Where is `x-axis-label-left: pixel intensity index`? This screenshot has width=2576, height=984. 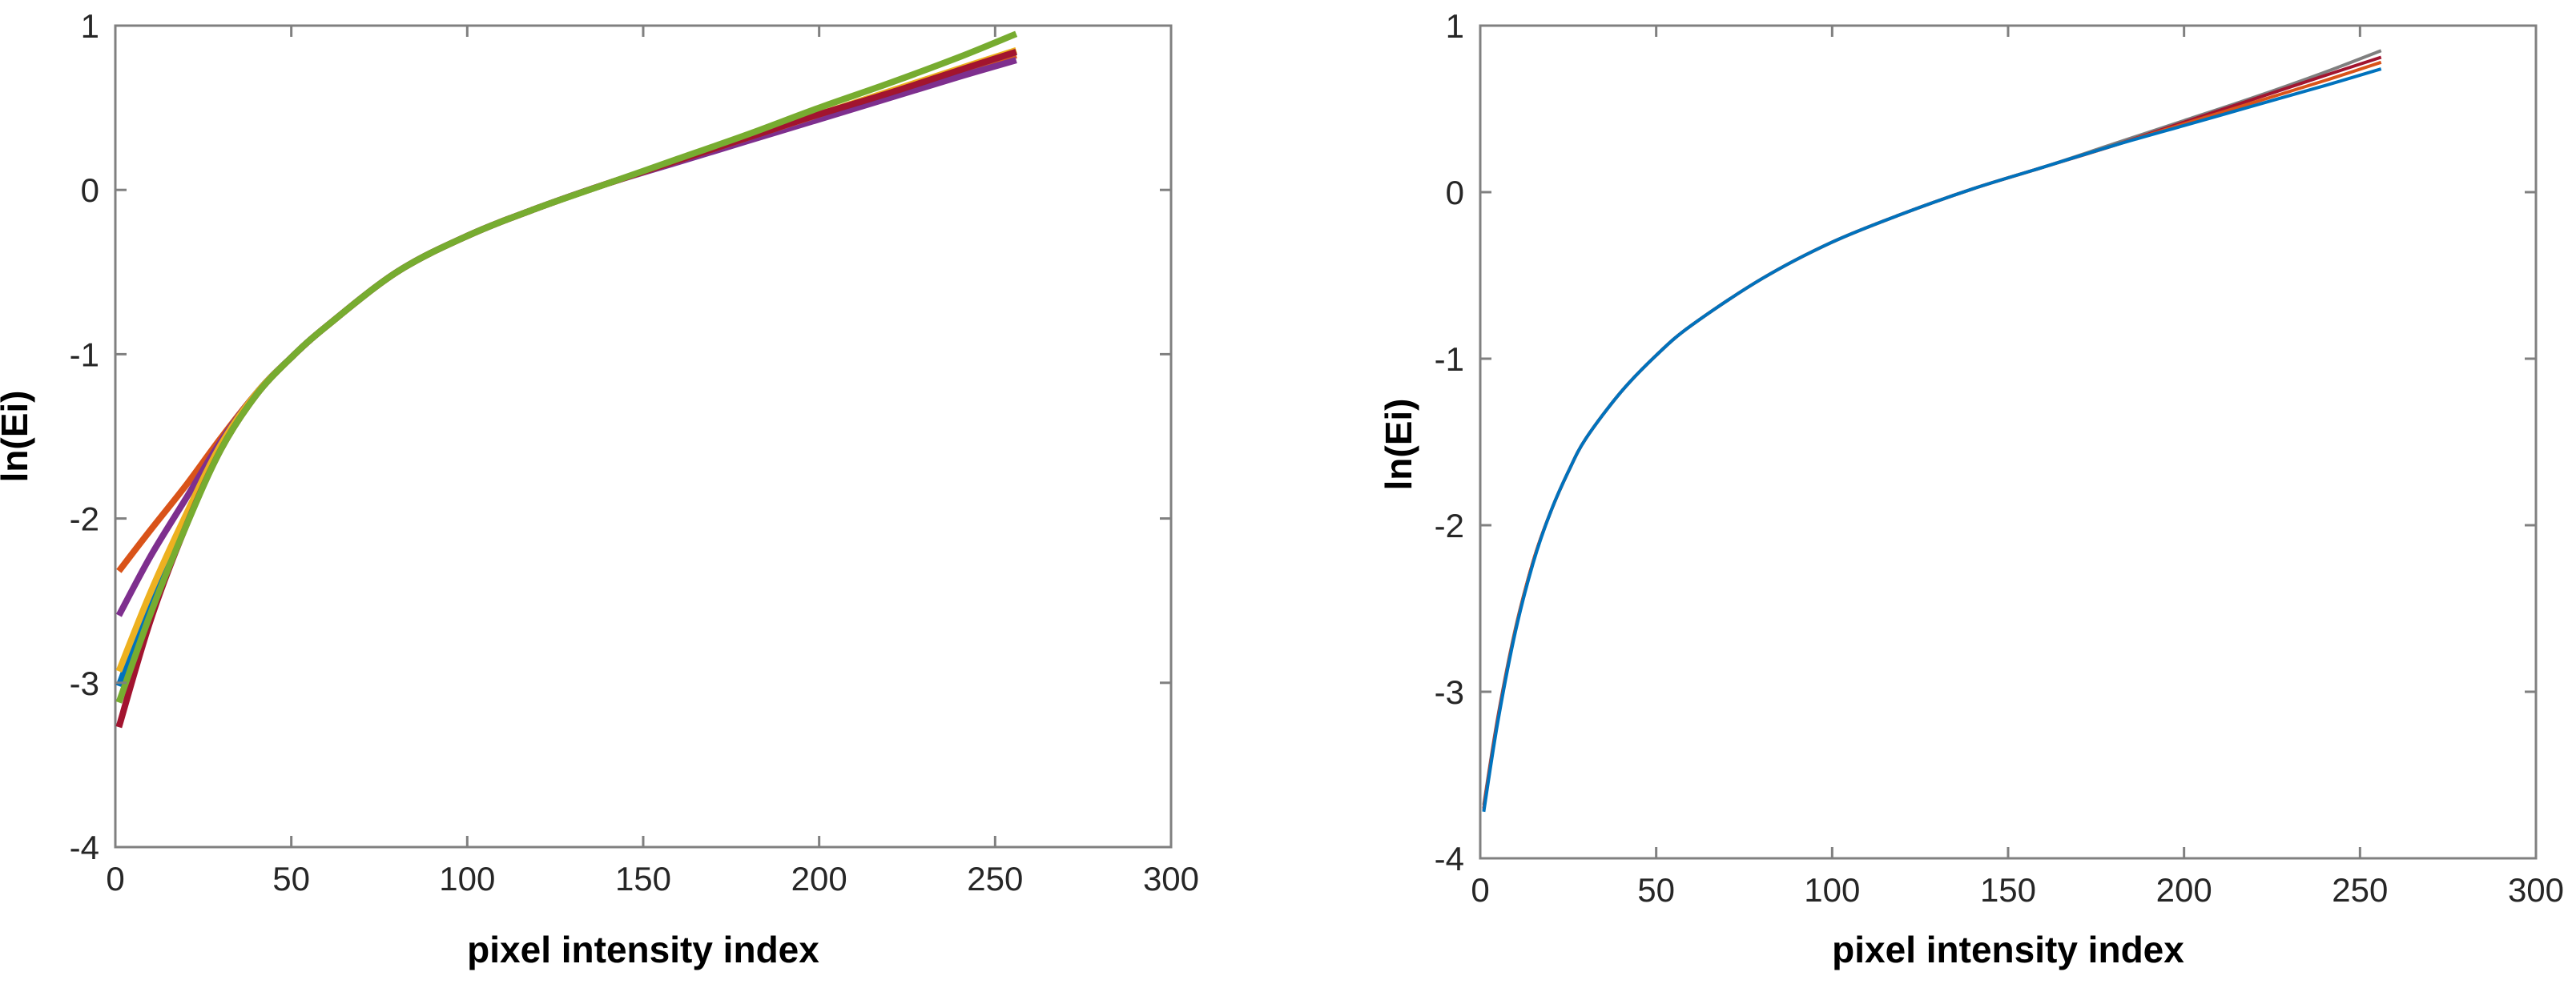 x-axis-label-left: pixel intensity index is located at coordinates (643, 950).